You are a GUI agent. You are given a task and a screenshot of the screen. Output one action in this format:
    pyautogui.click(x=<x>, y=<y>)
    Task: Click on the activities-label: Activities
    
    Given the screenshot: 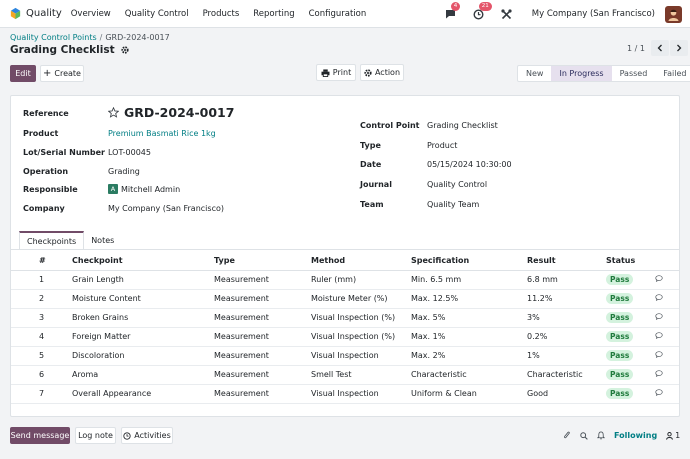 What is the action you would take?
    pyautogui.click(x=152, y=435)
    